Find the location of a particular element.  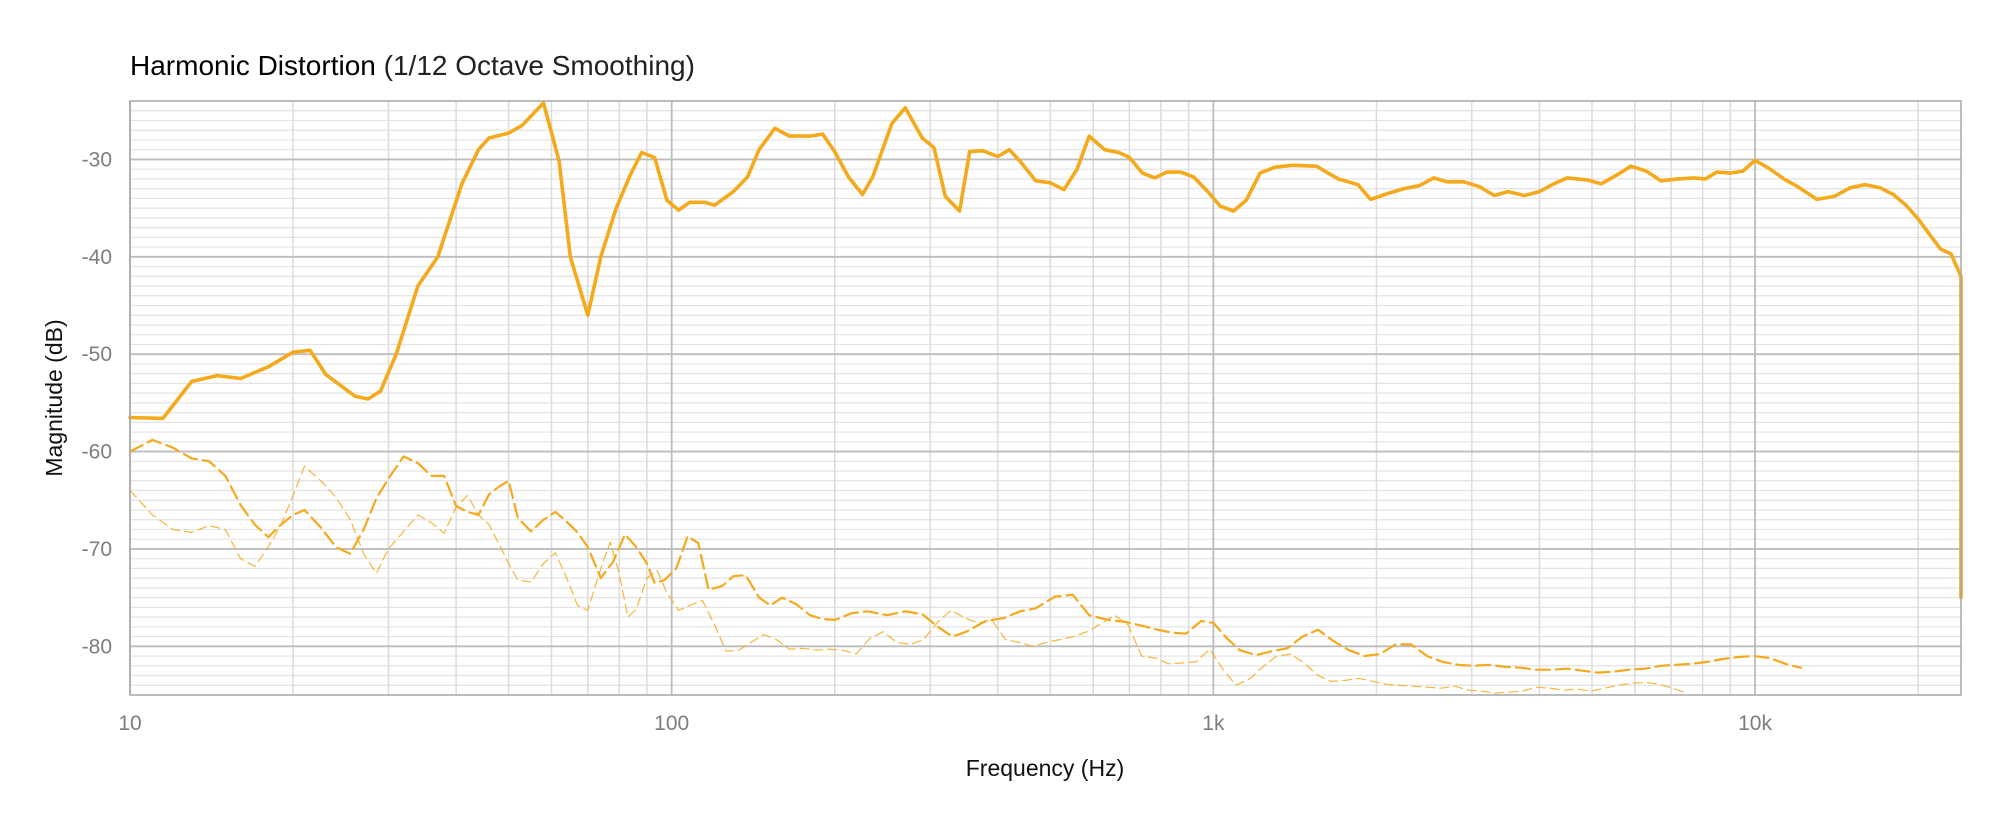

y-tick-label: -40 is located at coordinates (97, 257).